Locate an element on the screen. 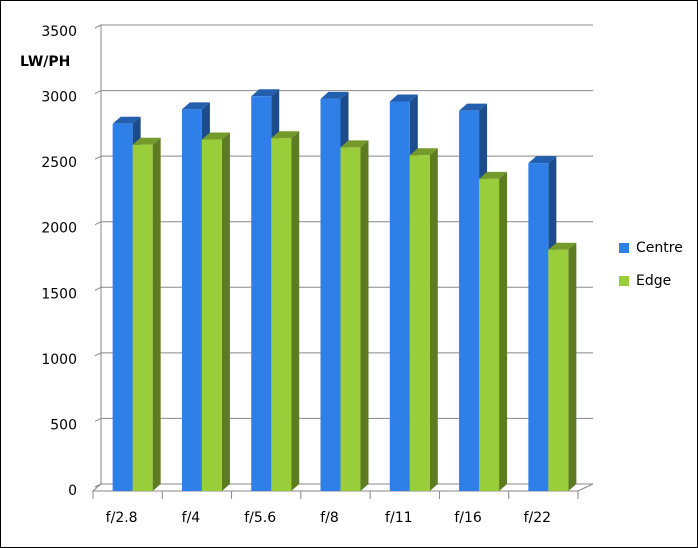 The width and height of the screenshot is (698, 548). y-tick-label: 3000 is located at coordinates (59, 98).